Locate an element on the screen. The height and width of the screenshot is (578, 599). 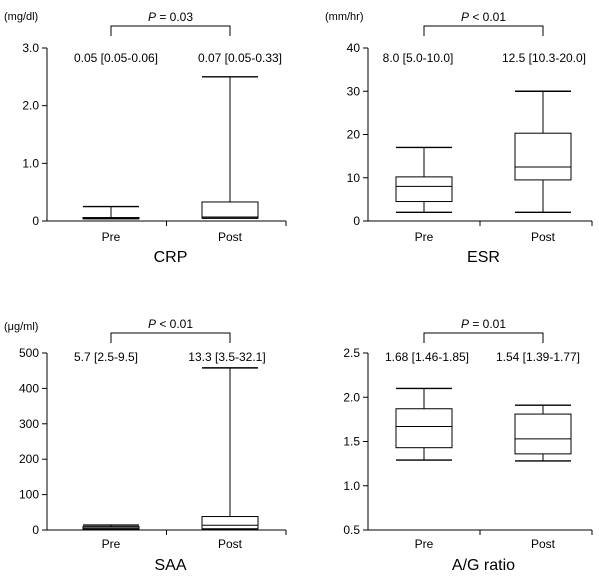
y-tick-label: 300 is located at coordinates (29, 424).